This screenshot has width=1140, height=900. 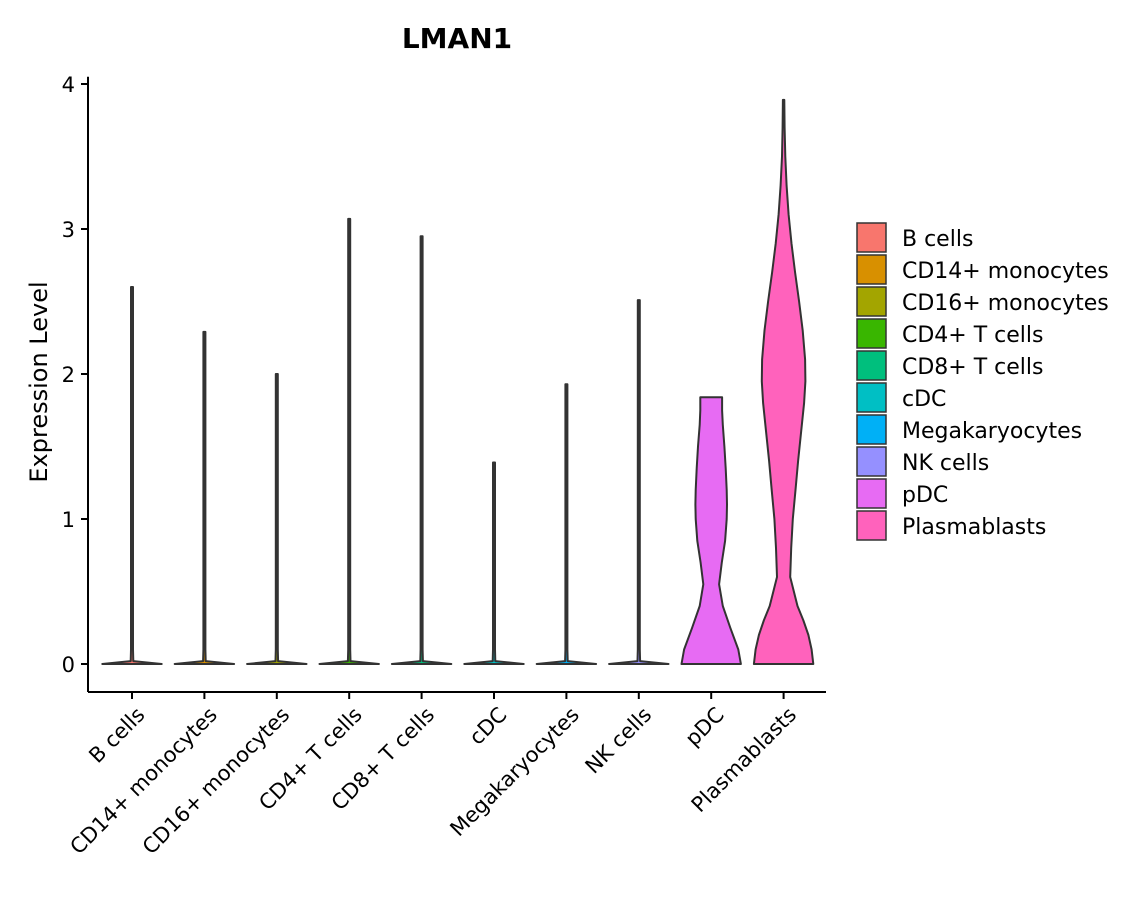 What do you see at coordinates (925, 495) in the screenshot?
I see `legend-label: pDC` at bounding box center [925, 495].